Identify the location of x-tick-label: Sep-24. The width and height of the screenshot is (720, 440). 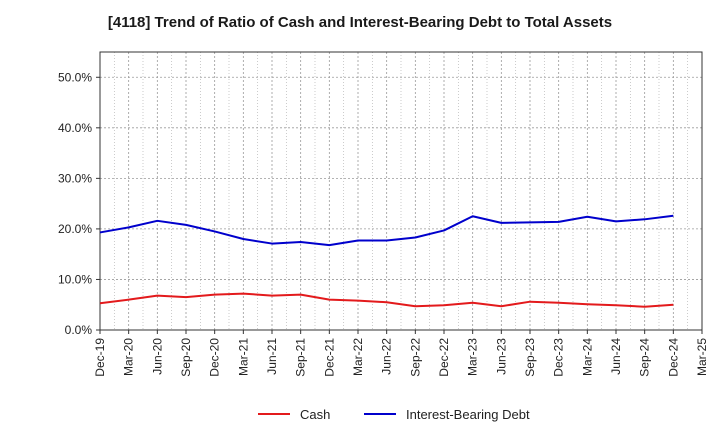
(645, 357).